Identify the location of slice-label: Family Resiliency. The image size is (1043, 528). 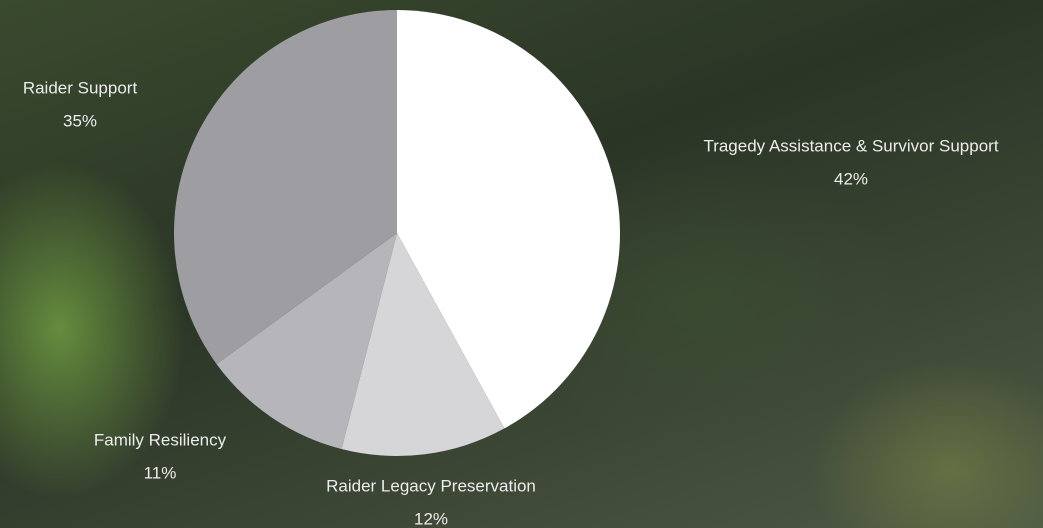
(160, 439).